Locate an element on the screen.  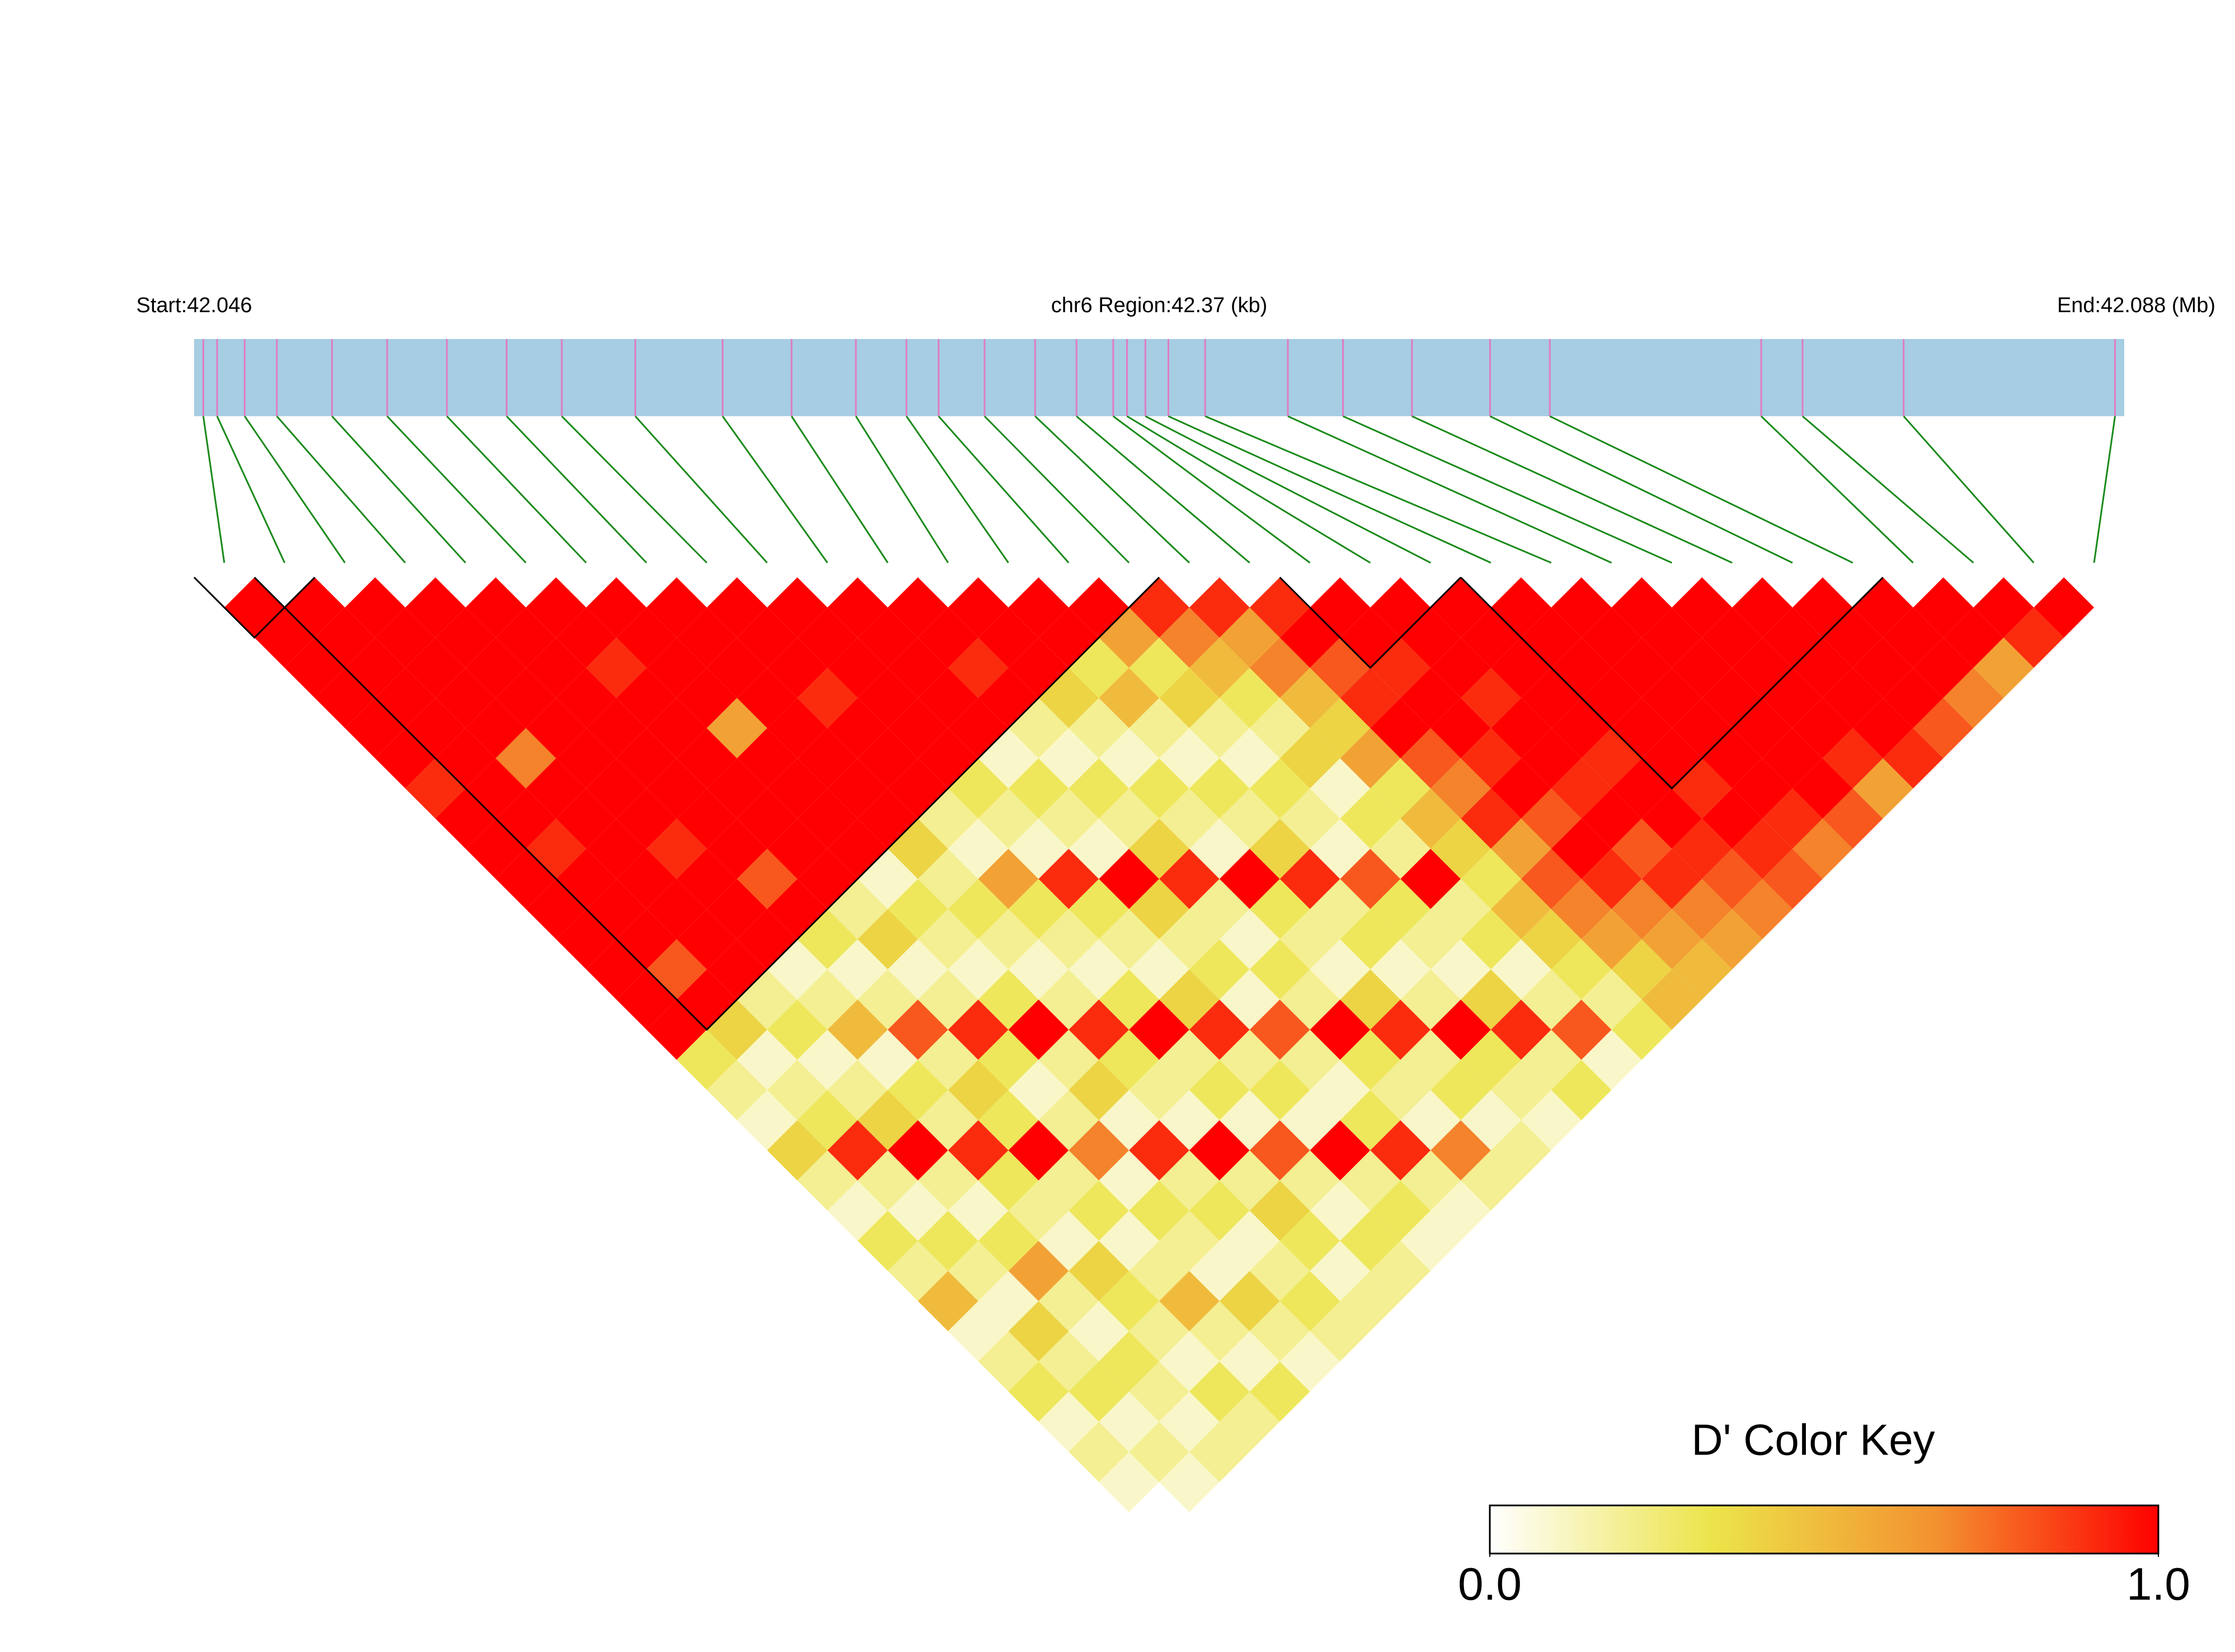
position-bar is located at coordinates (1159, 377).